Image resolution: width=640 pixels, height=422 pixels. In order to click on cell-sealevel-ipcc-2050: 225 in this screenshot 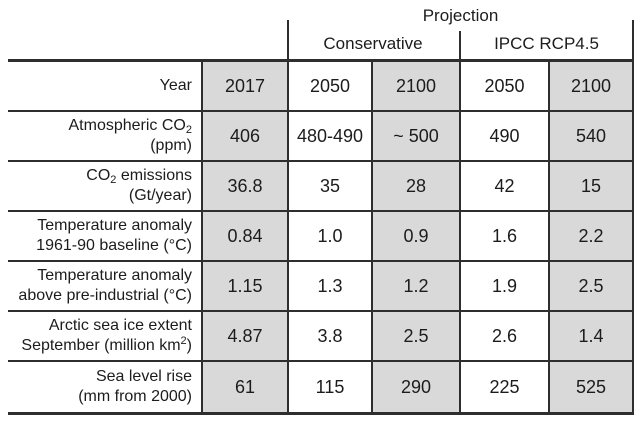, I will do `click(503, 387)`.